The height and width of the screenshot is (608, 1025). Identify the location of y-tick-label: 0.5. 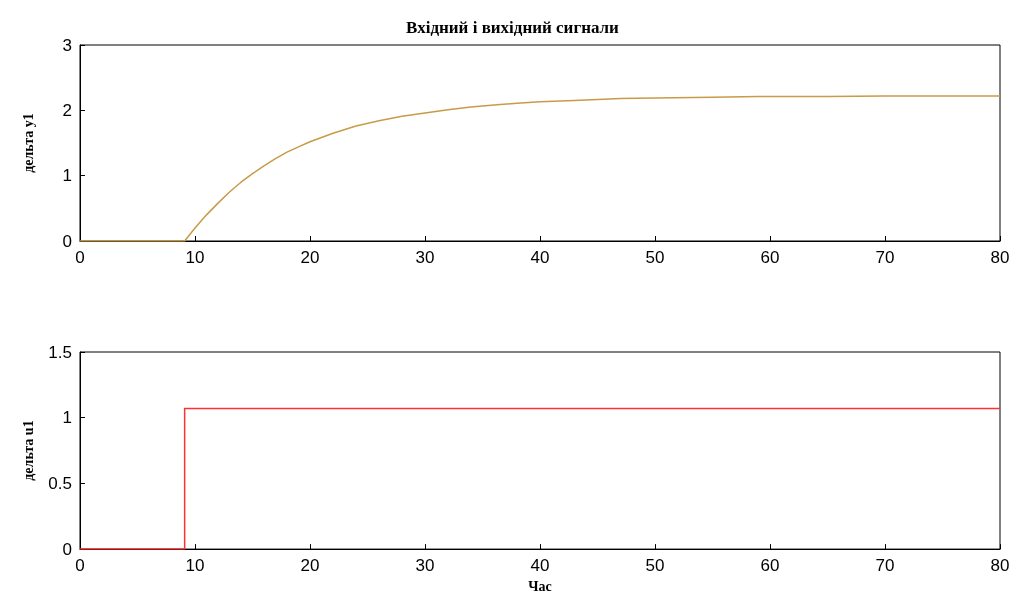
(60, 483).